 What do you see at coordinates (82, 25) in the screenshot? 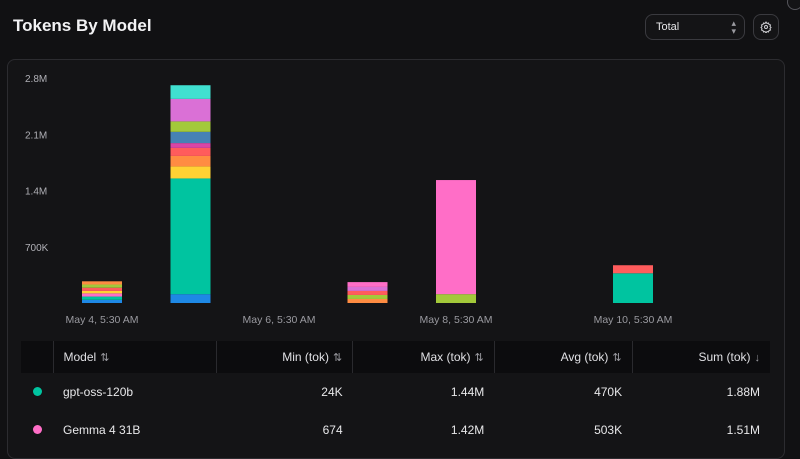
I see `page-title: Tokens By Model` at bounding box center [82, 25].